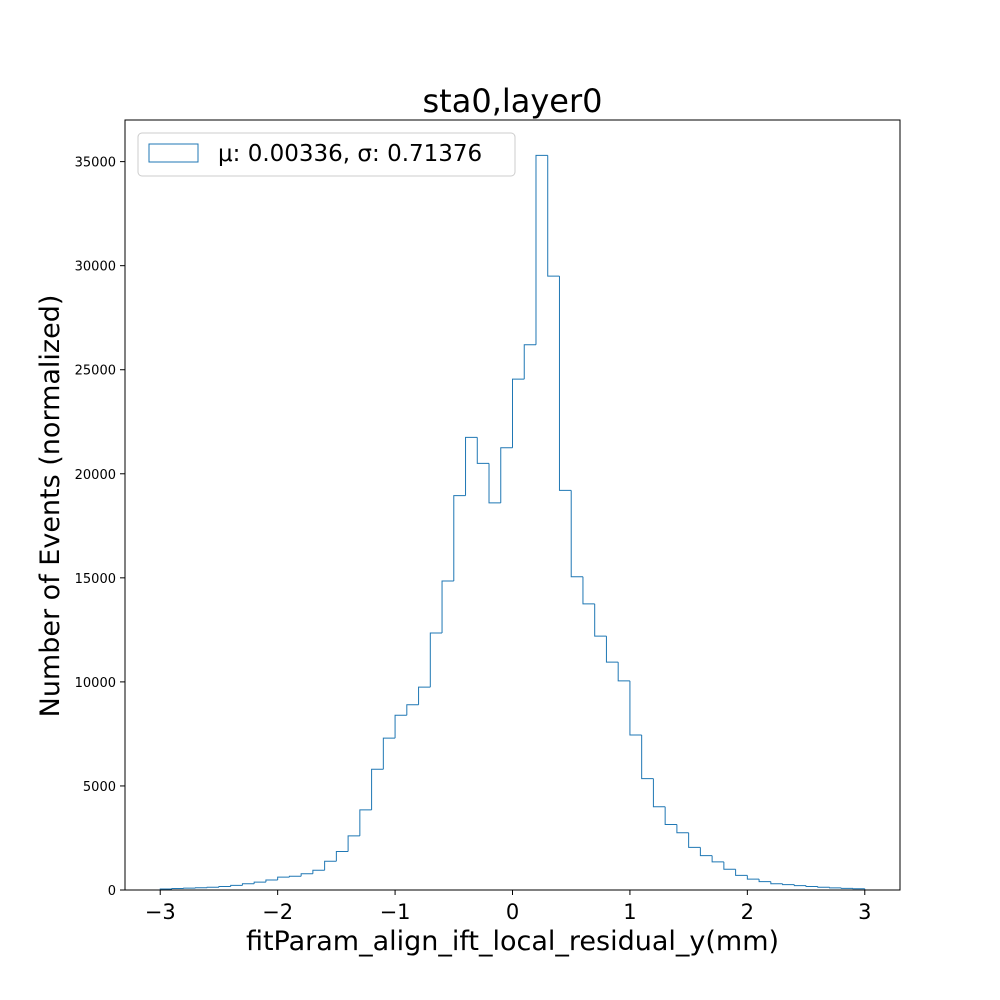  Describe the element at coordinates (864, 912) in the screenshot. I see `x-tick-label: 3` at that location.